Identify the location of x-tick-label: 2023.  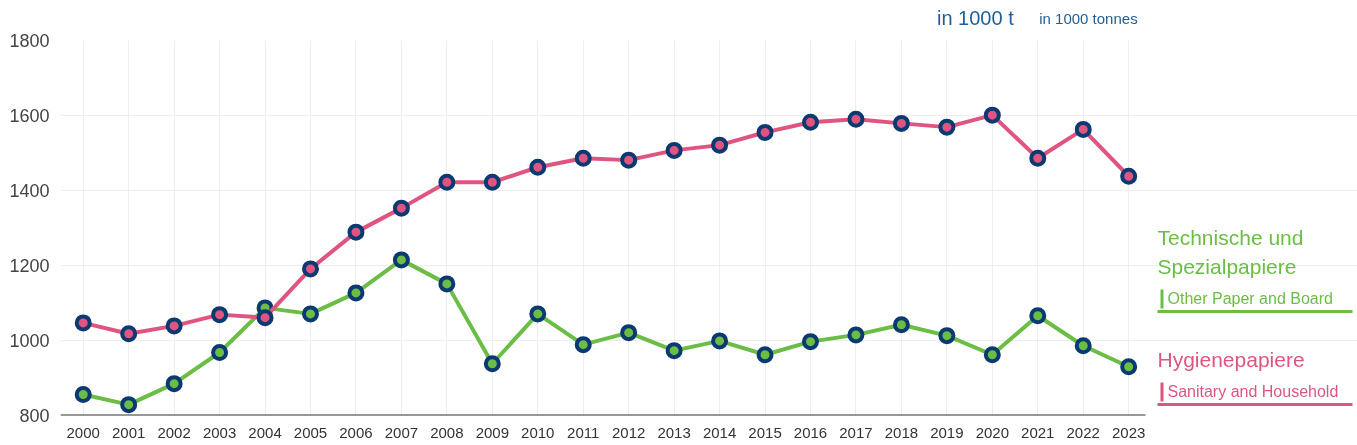
(1129, 432).